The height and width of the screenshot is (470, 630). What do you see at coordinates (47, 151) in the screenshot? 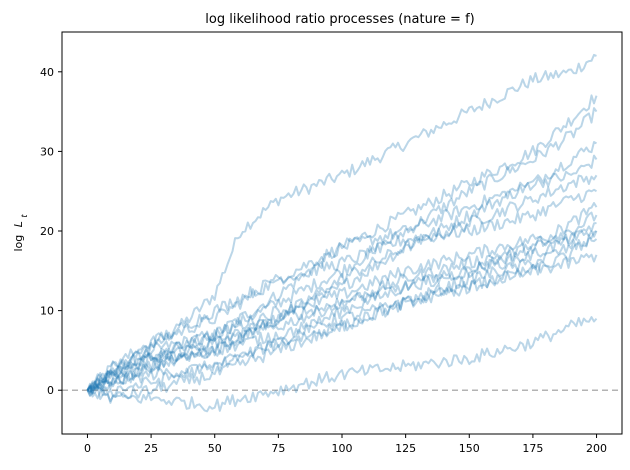
I see `y-tick-label: 30` at bounding box center [47, 151].